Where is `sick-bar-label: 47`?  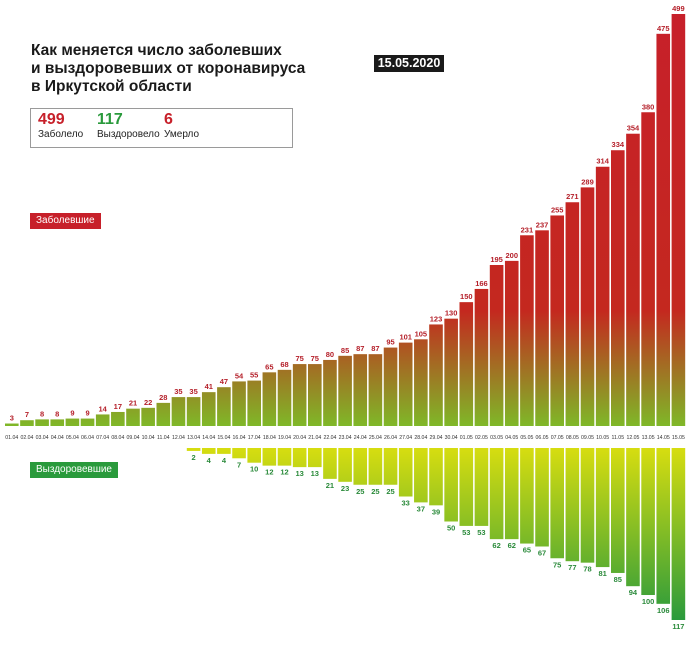
sick-bar-label: 47 is located at coordinates (224, 381).